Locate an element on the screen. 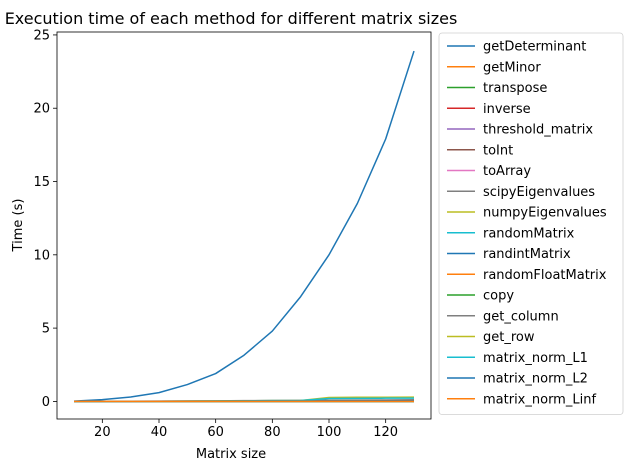 Image resolution: width=631 pixels, height=471 pixels. x-tick-label: 40 is located at coordinates (159, 432).